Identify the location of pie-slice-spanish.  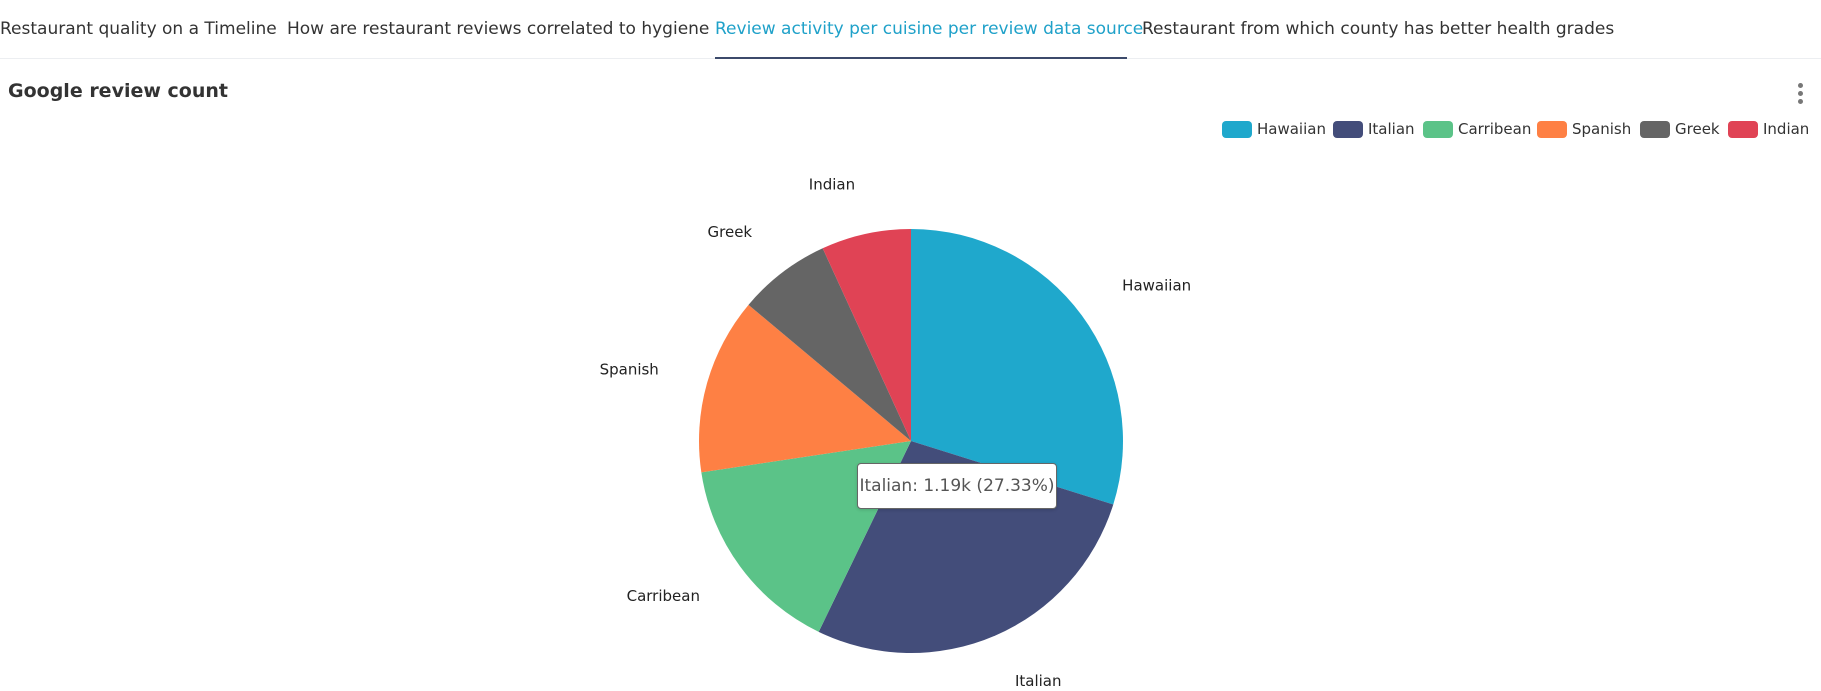
(804, 388).